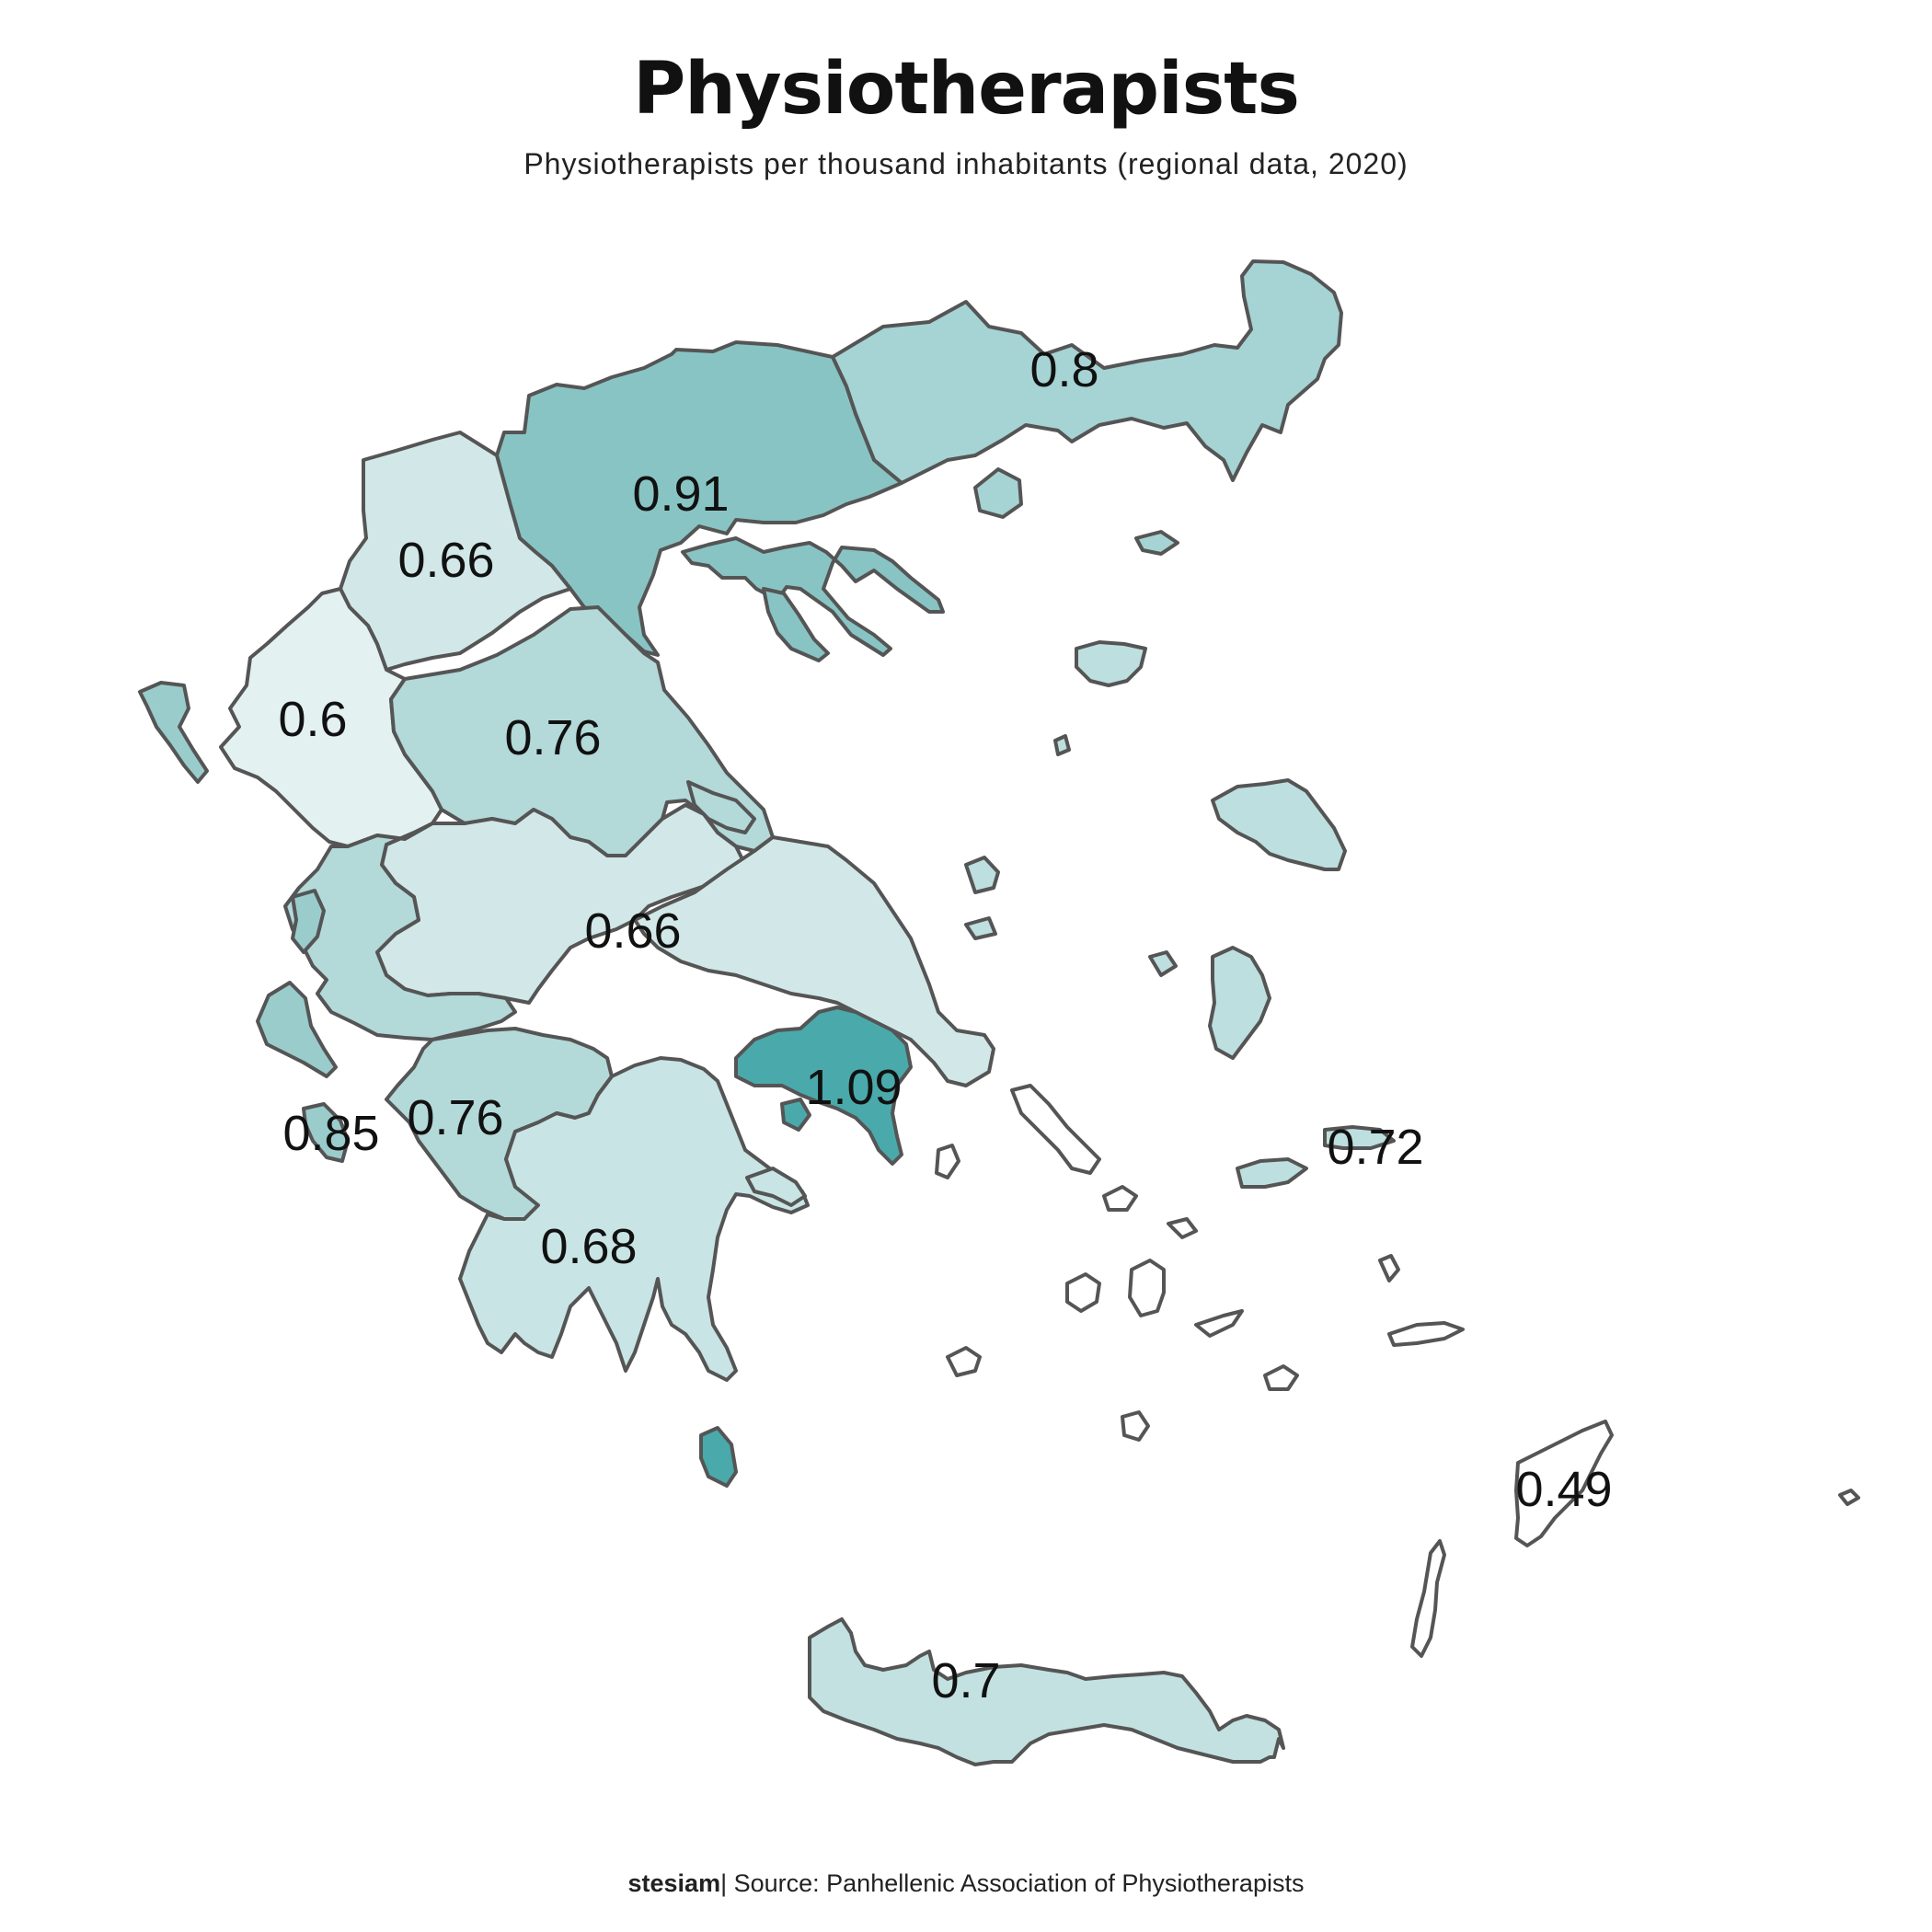 This screenshot has width=1932, height=1932. I want to click on region-crete, so click(1046, 1691).